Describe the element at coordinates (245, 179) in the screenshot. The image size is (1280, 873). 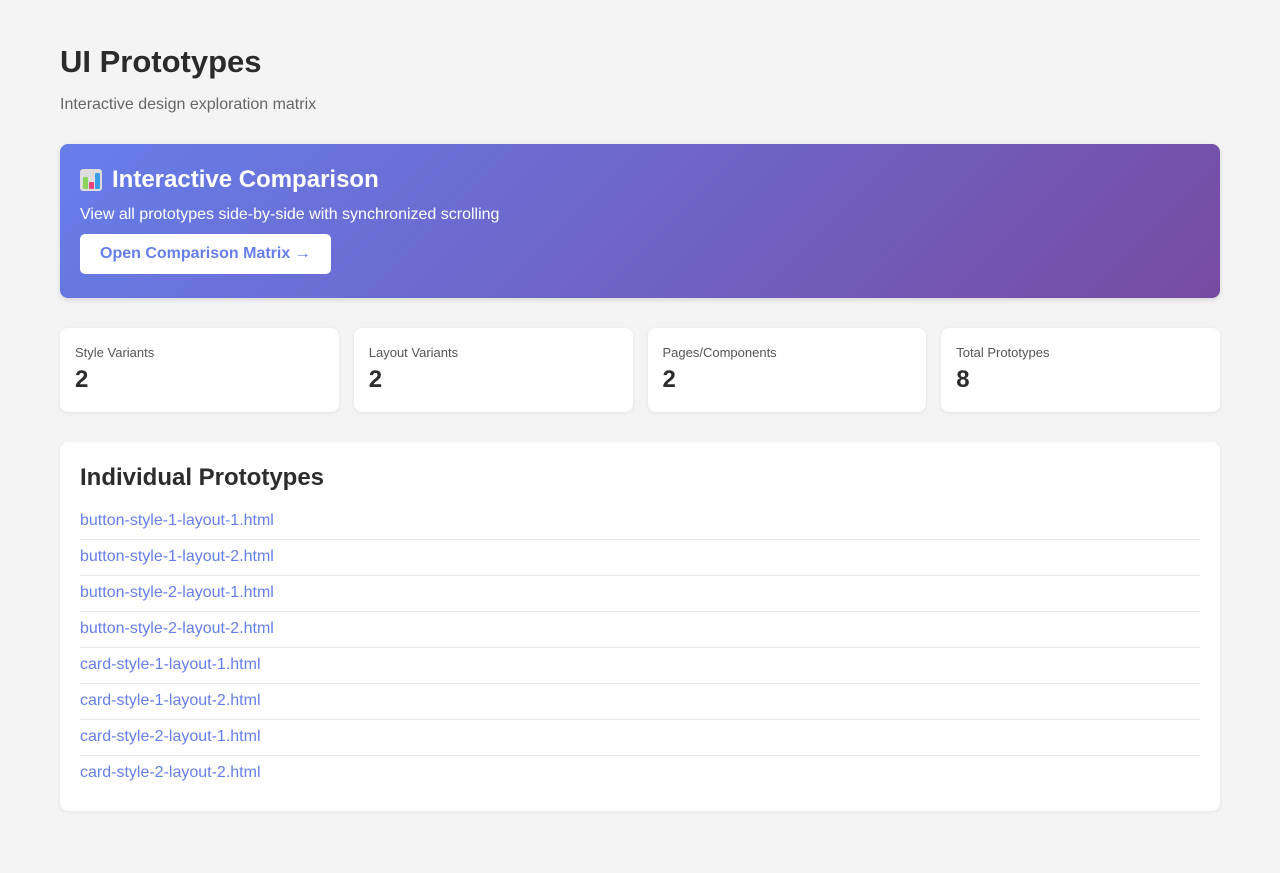
I see `banner-title: Interactive Comparison` at that location.